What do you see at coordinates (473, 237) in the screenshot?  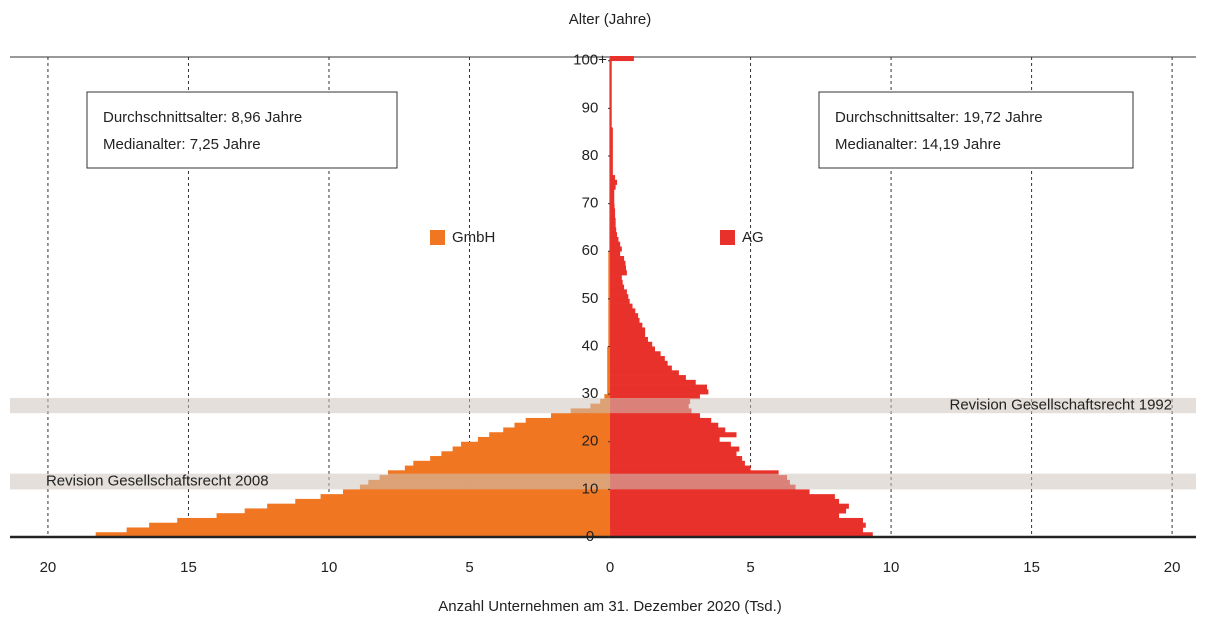 I see `legend-label: GmbH` at bounding box center [473, 237].